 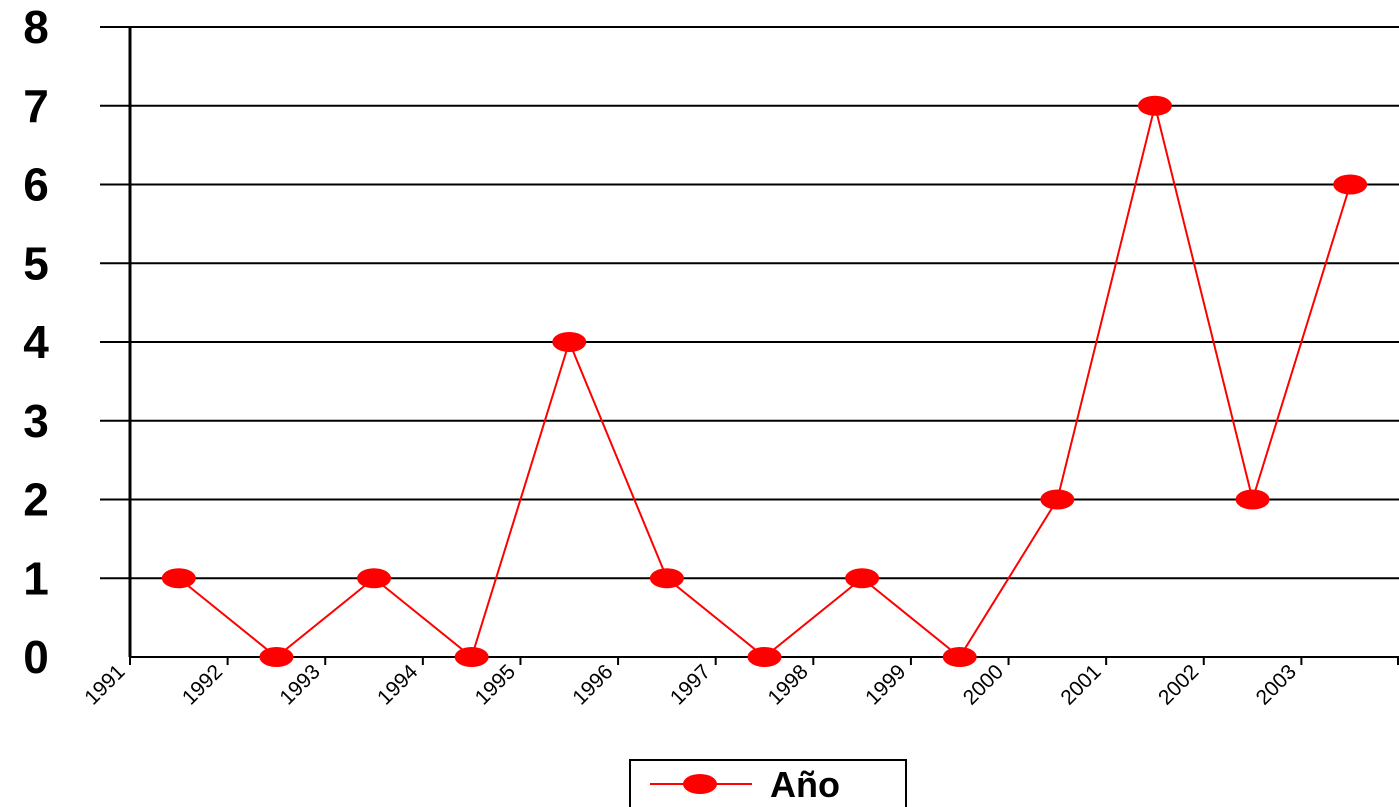 What do you see at coordinates (299, 684) in the screenshot?
I see `x-tick-label: 1993` at bounding box center [299, 684].